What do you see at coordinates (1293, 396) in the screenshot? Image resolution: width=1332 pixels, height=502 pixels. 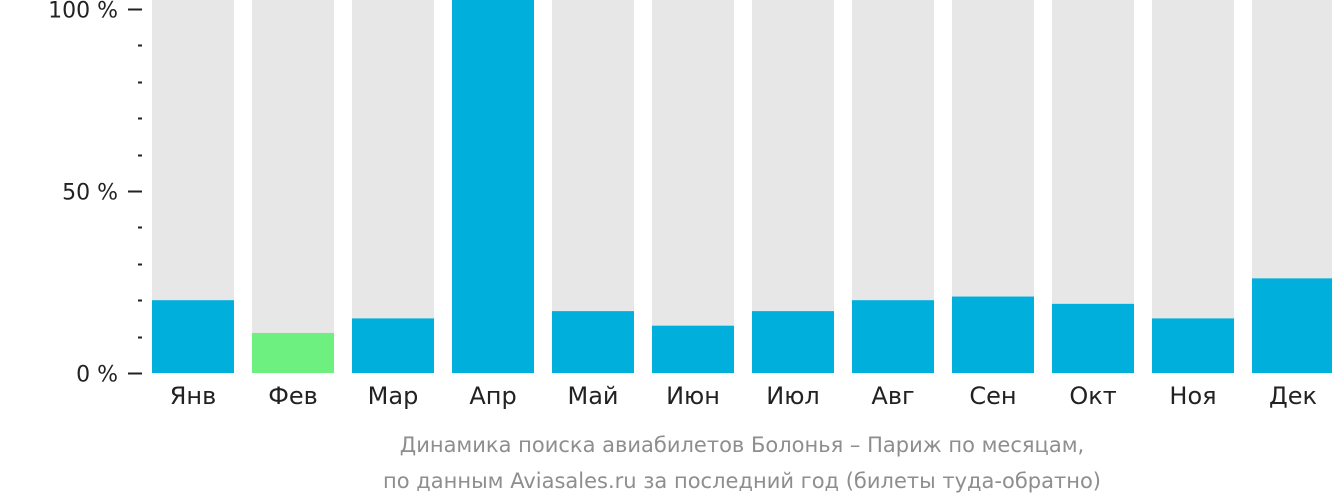 I see `x-tick-label: Дек` at bounding box center [1293, 396].